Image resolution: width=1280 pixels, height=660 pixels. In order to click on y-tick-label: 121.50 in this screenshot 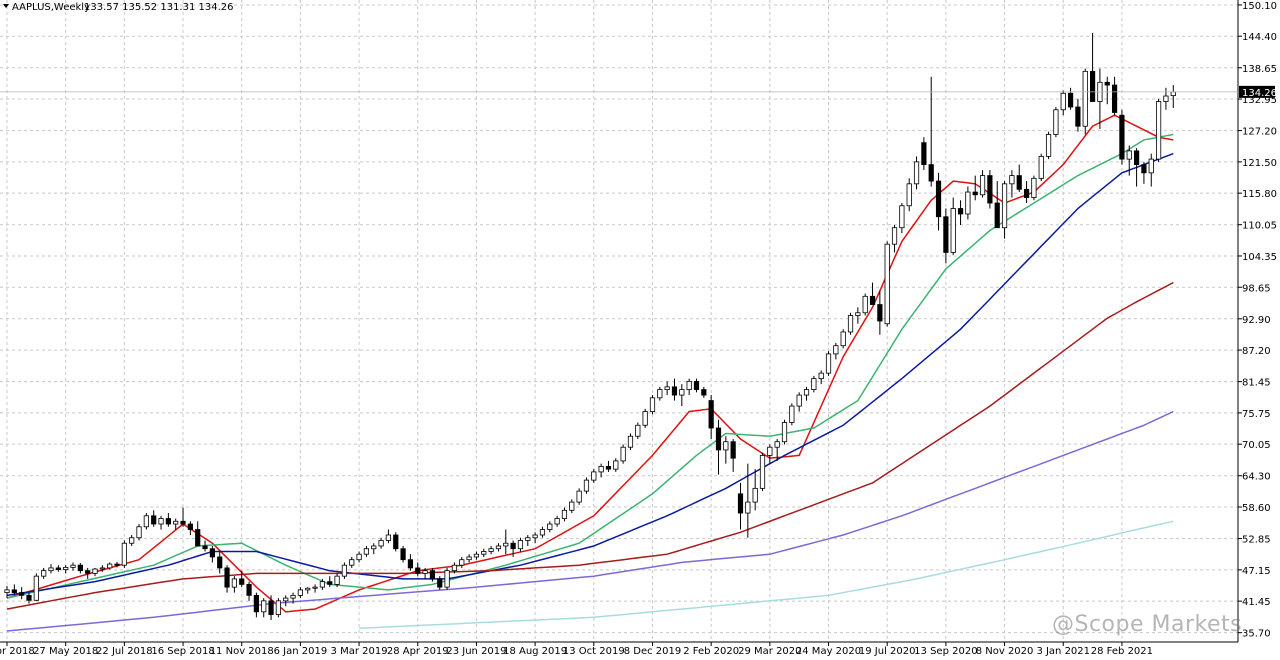, I will do `click(1259, 163)`.